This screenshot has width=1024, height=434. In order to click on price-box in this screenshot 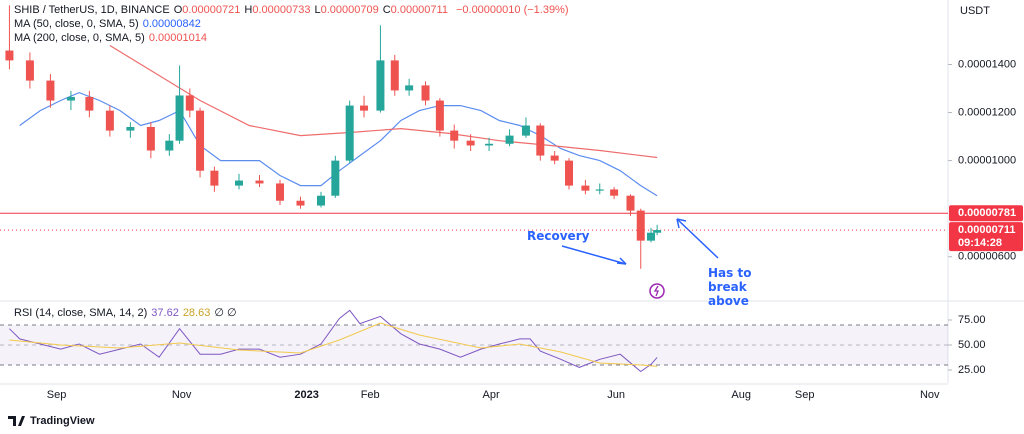, I will do `click(986, 237)`.